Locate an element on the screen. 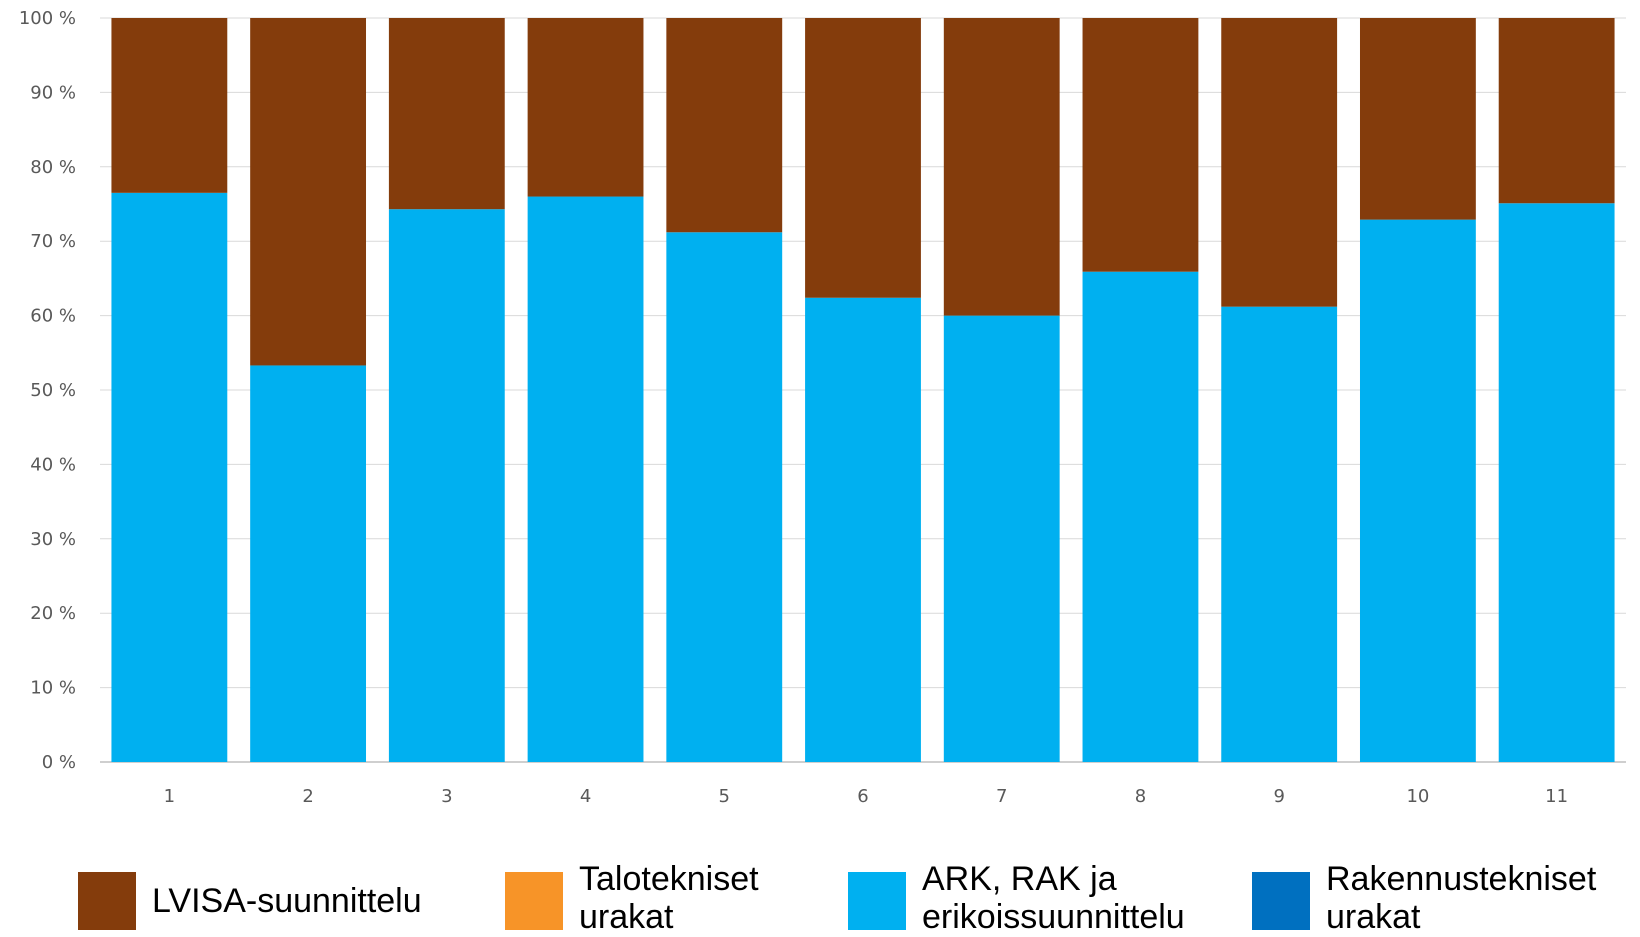 The height and width of the screenshot is (937, 1640). legend-swatch-talotekniset is located at coordinates (534, 901).